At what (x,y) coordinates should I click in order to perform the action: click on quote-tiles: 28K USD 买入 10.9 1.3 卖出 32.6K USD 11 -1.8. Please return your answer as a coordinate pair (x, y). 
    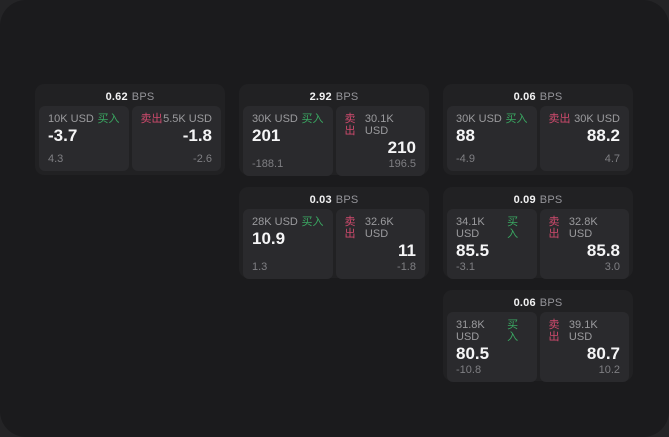
    Looking at the image, I should click on (334, 244).